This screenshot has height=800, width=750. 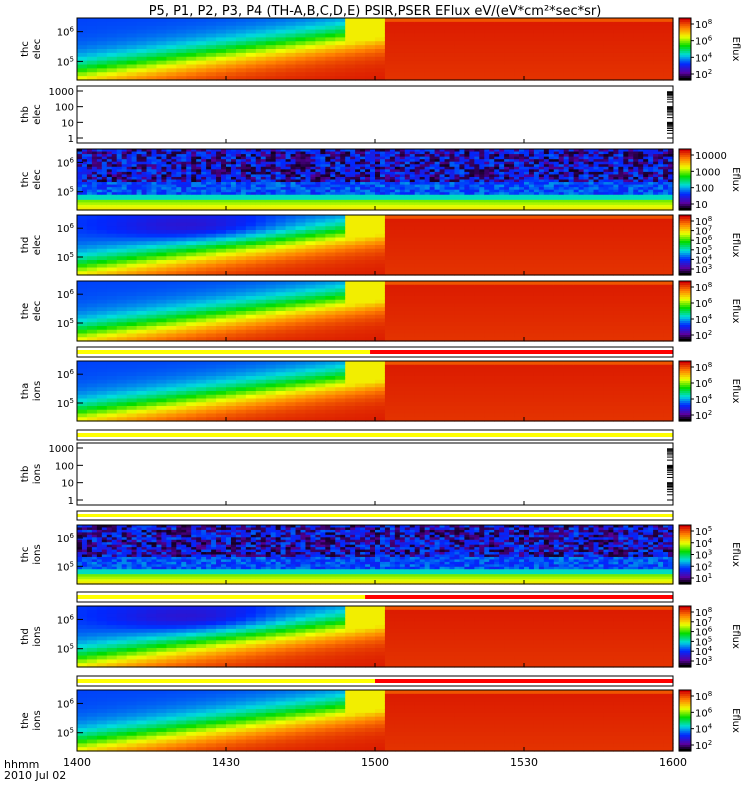 I want to click on colorbar-tick-label: 10⁷, so click(x=703, y=622).